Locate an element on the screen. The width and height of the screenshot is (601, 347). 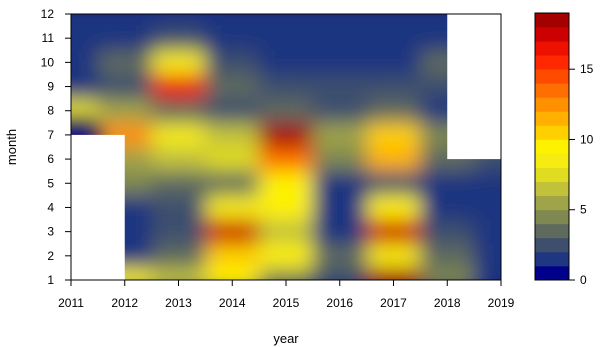
y-tick-label: 10 is located at coordinates (48, 62).